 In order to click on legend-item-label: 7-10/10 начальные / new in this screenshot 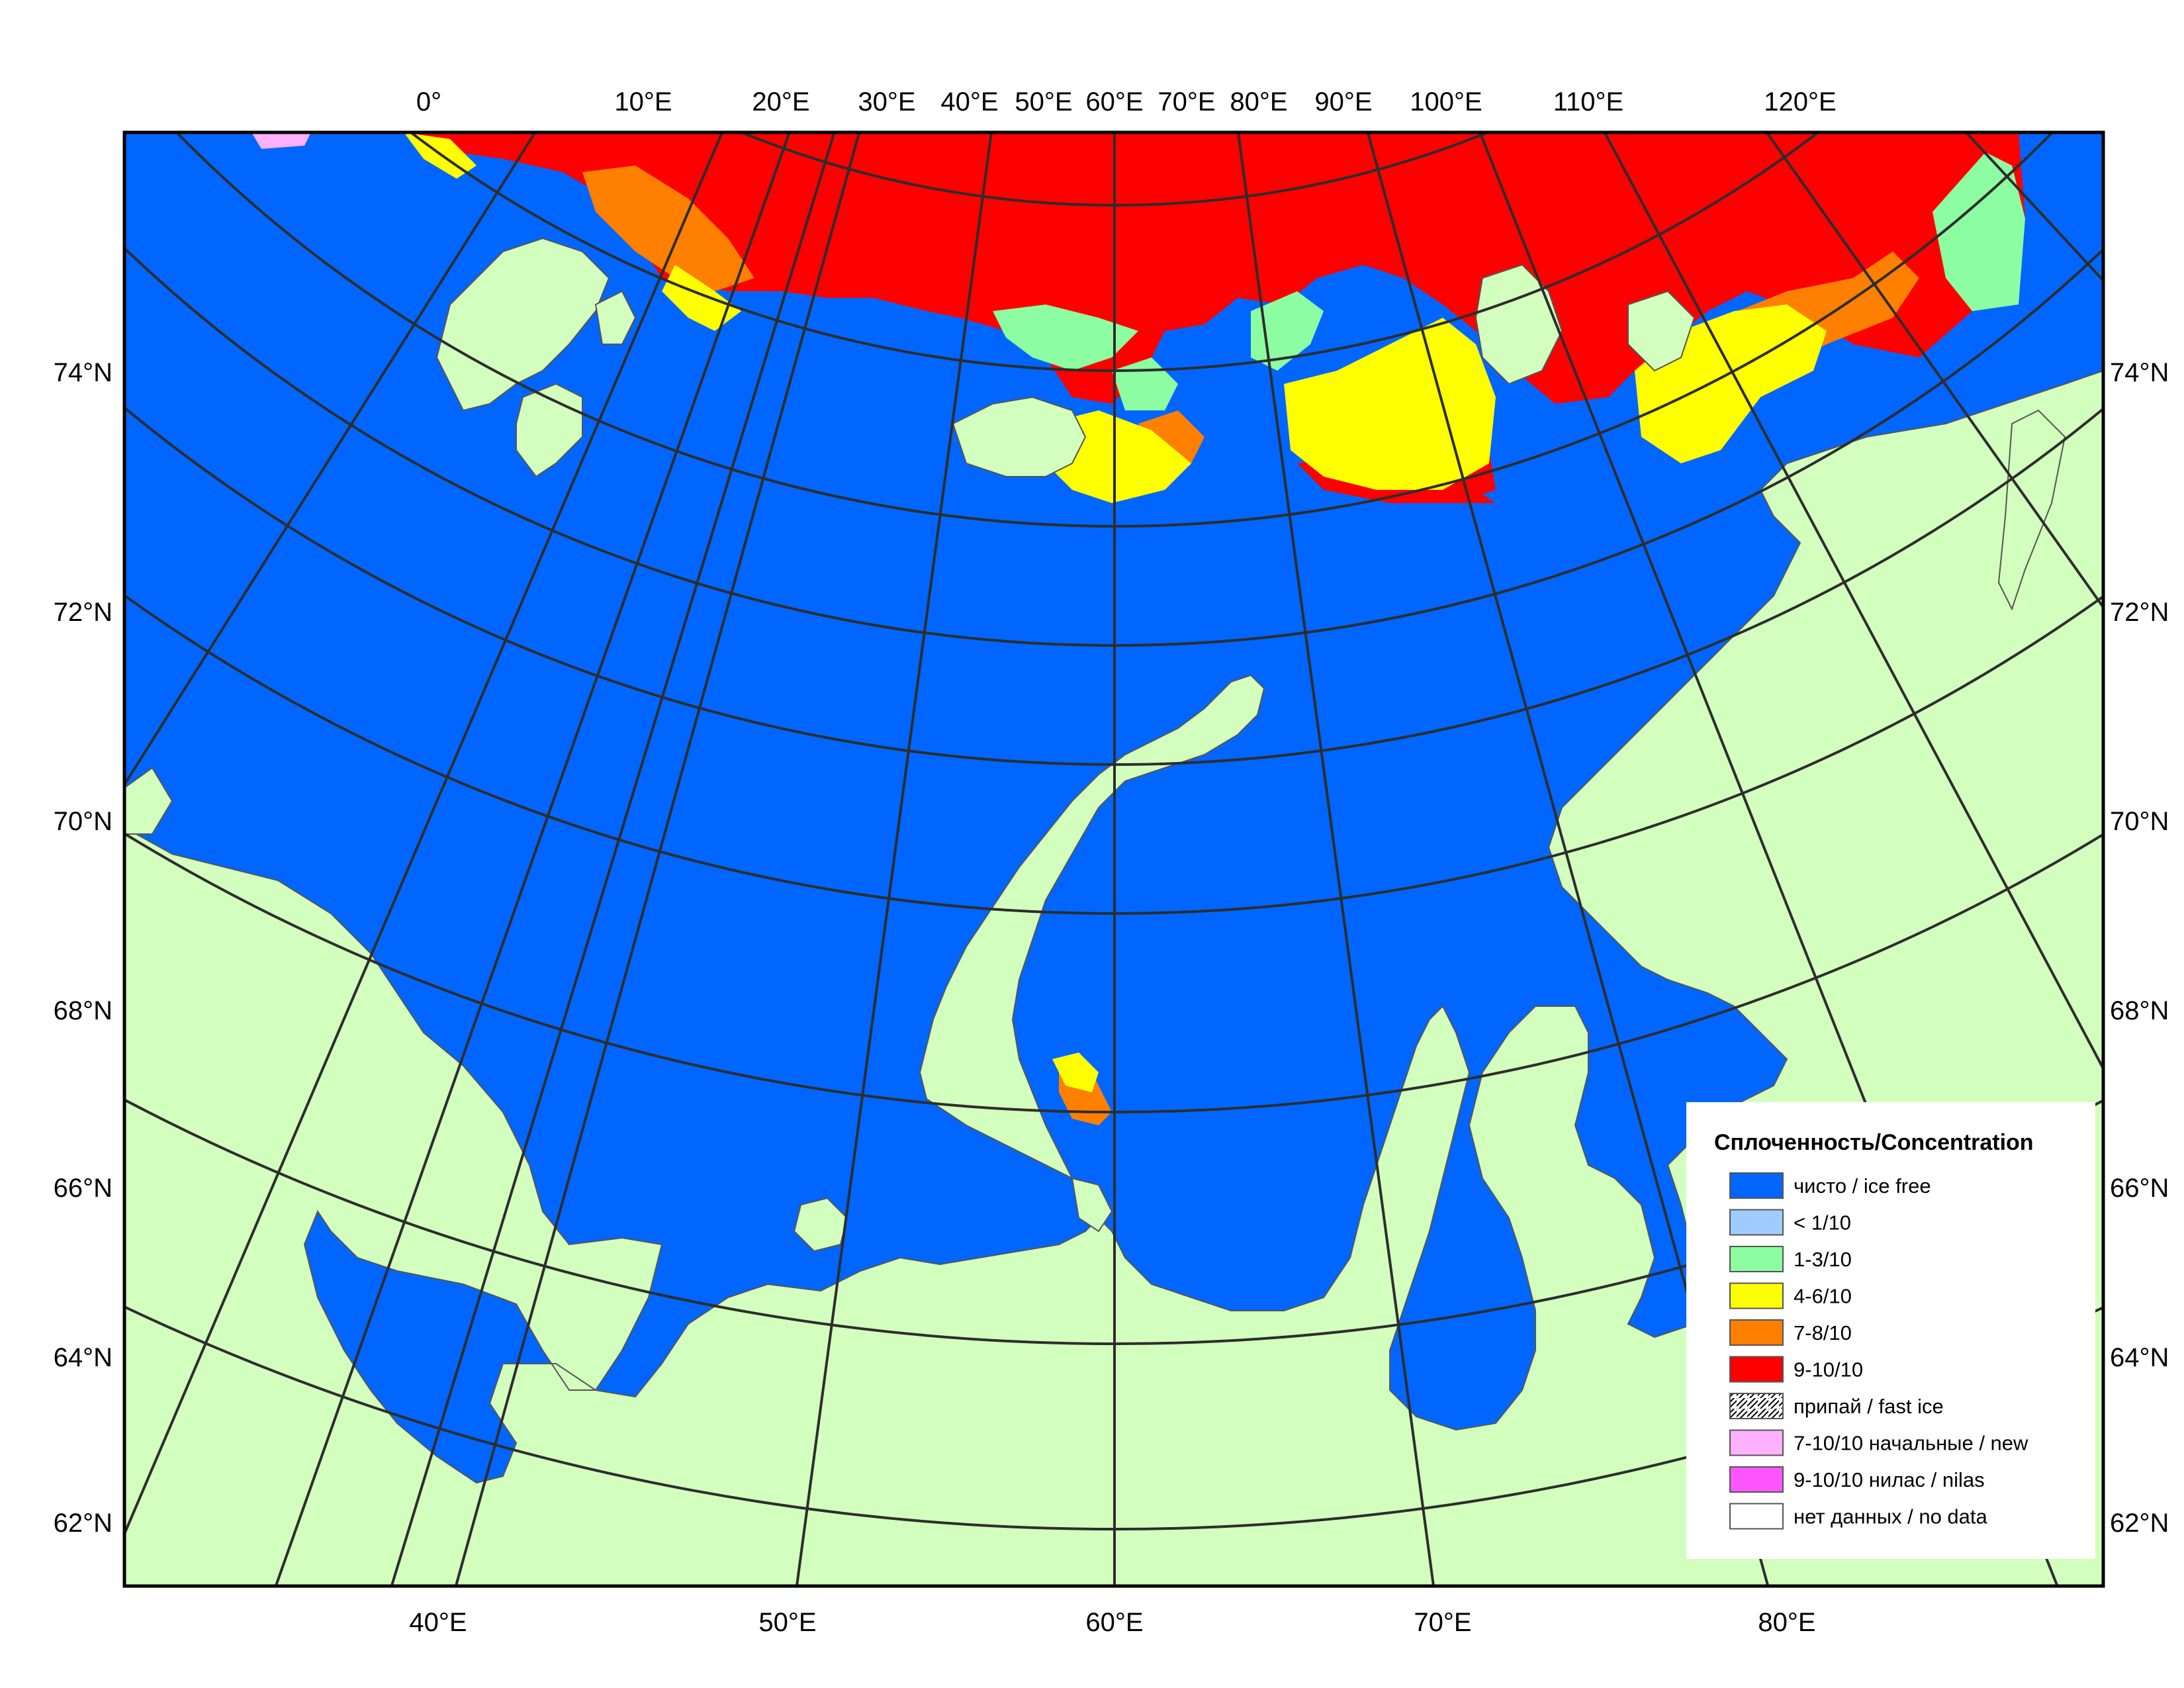, I will do `click(1911, 1443)`.